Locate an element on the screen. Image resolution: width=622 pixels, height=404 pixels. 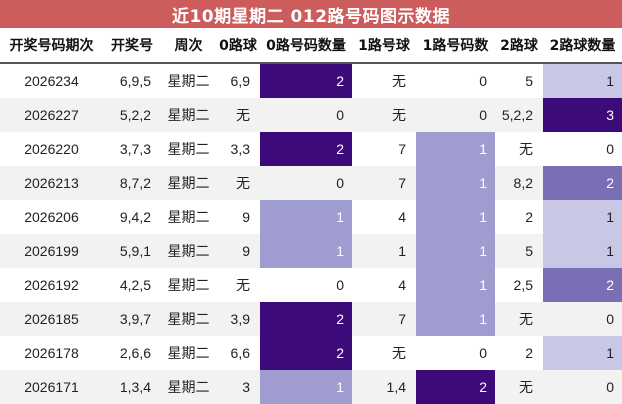
table-row: 2026171 1,3,4 星期二 3 1 1,4 2 无 0 is located at coordinates (311, 387).